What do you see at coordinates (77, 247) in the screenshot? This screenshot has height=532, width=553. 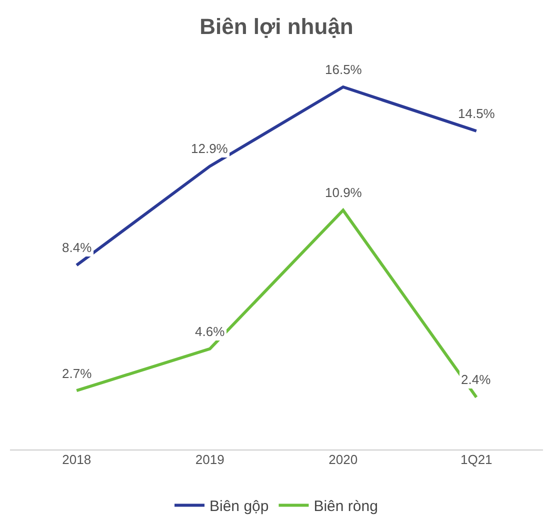 I see `data-label: 8.4%` at bounding box center [77, 247].